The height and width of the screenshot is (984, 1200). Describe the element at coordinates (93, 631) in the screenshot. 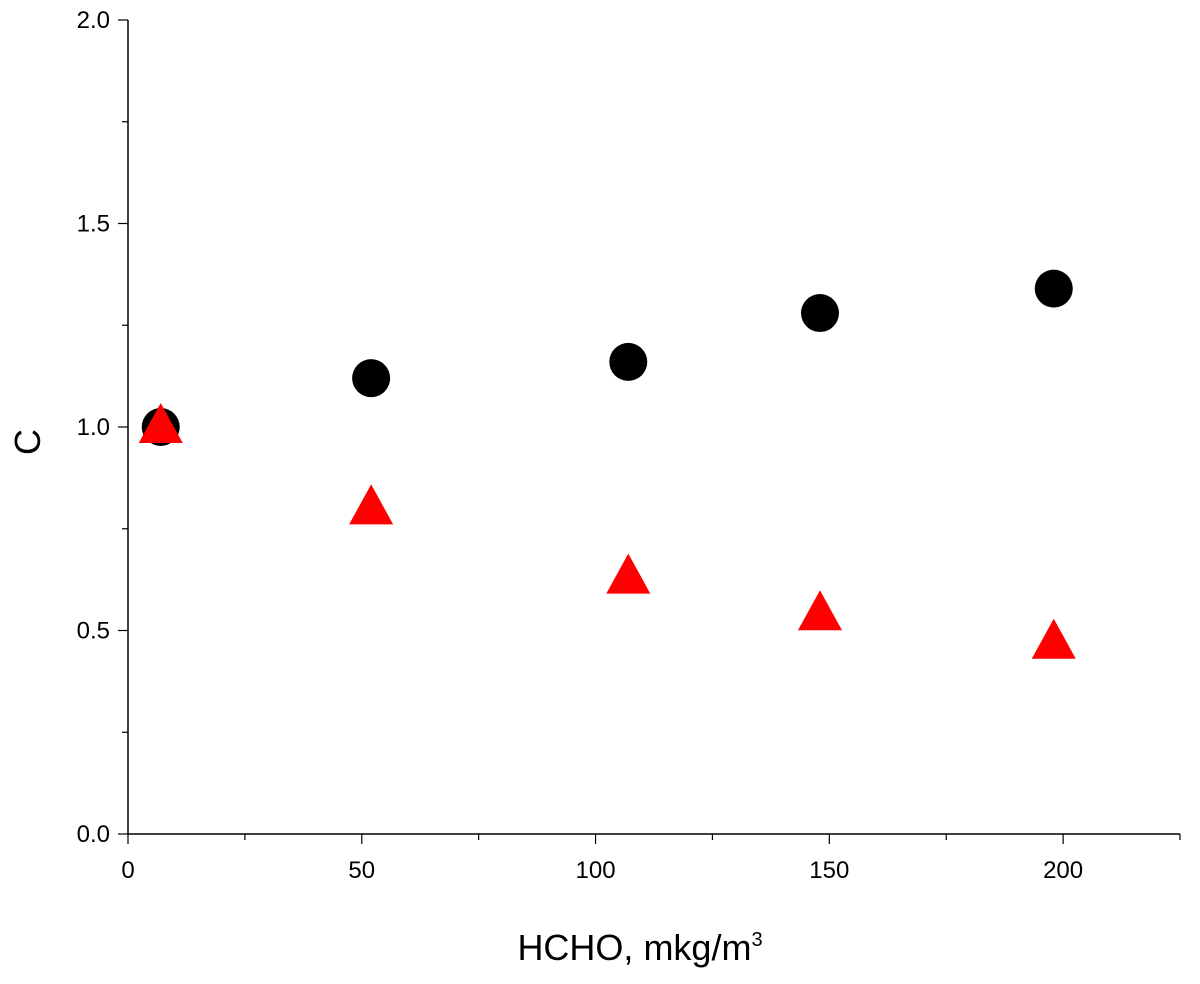

I see `y-tick-label: 0.5` at that location.